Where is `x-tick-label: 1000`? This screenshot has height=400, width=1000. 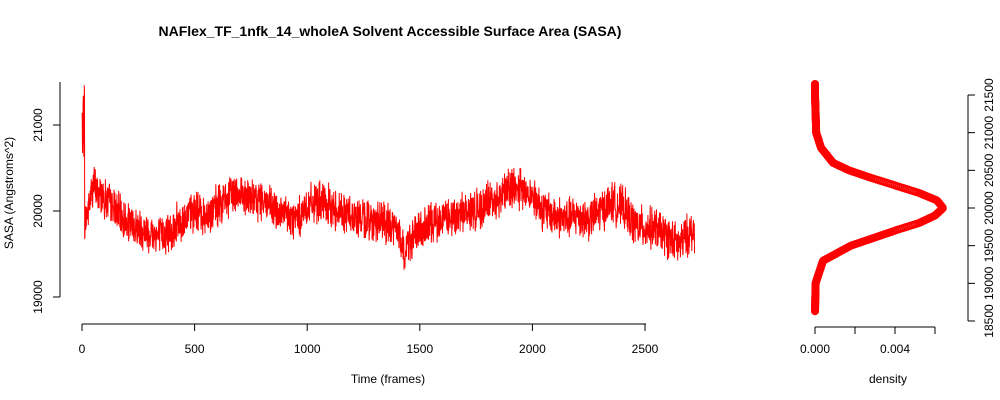 x-tick-label: 1000 is located at coordinates (307, 349).